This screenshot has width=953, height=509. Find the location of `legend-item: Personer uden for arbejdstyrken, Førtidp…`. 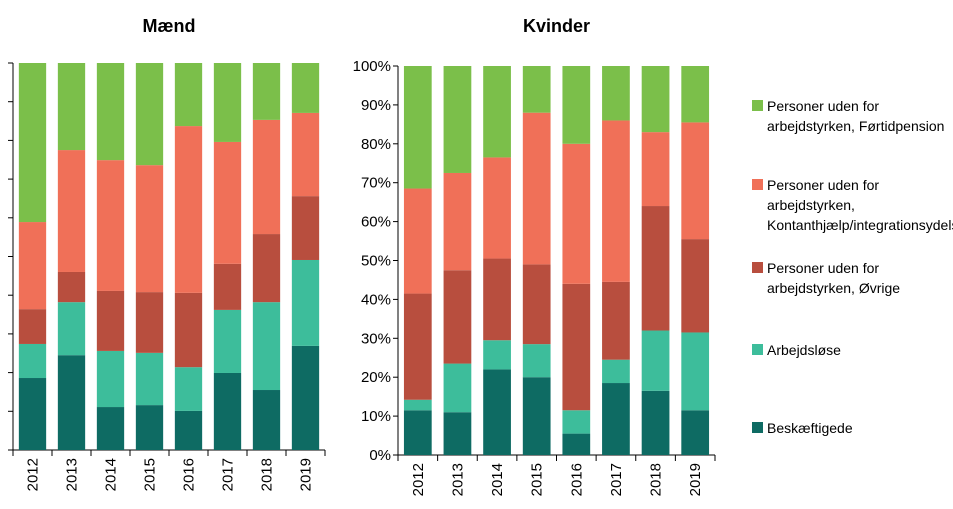

legend-item: Personer uden for arbejdstyrken, Førtidp… is located at coordinates (852, 116).